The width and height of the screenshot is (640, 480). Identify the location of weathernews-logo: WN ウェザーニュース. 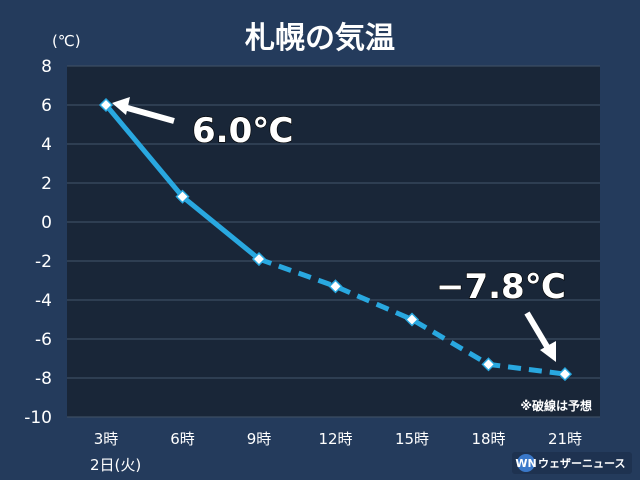
(572, 463).